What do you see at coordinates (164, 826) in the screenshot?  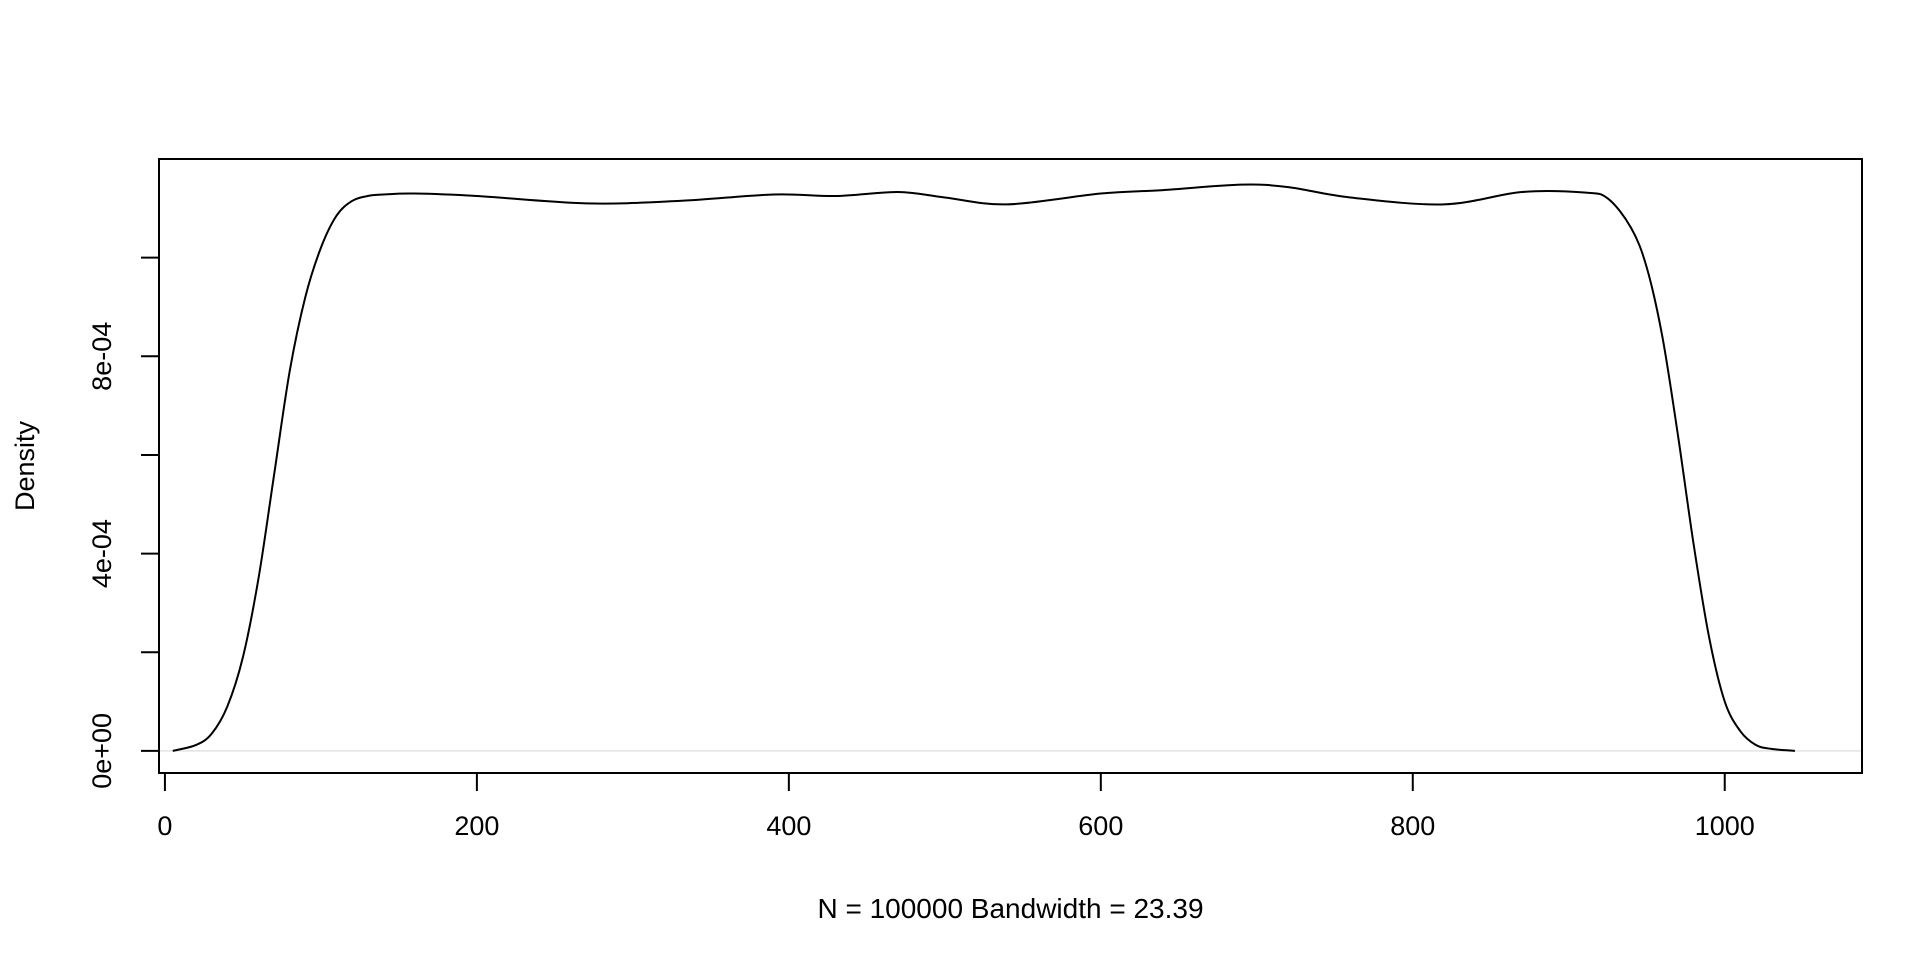 I see `x-tick-label-0: 0` at bounding box center [164, 826].